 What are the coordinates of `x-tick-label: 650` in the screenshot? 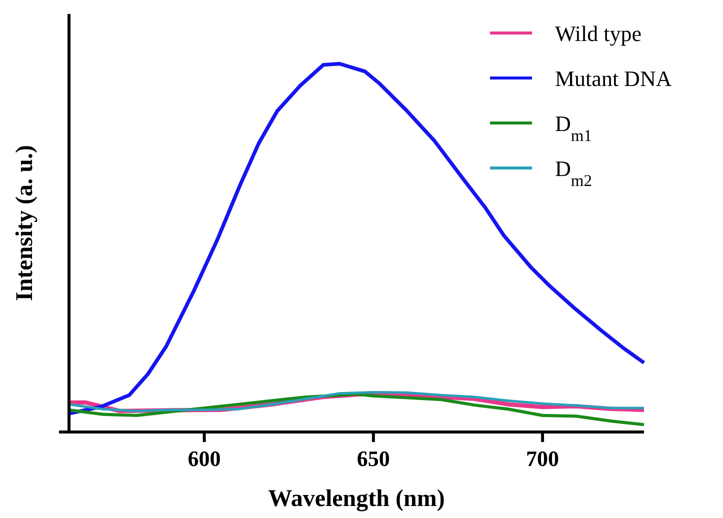 It's located at (373, 458).